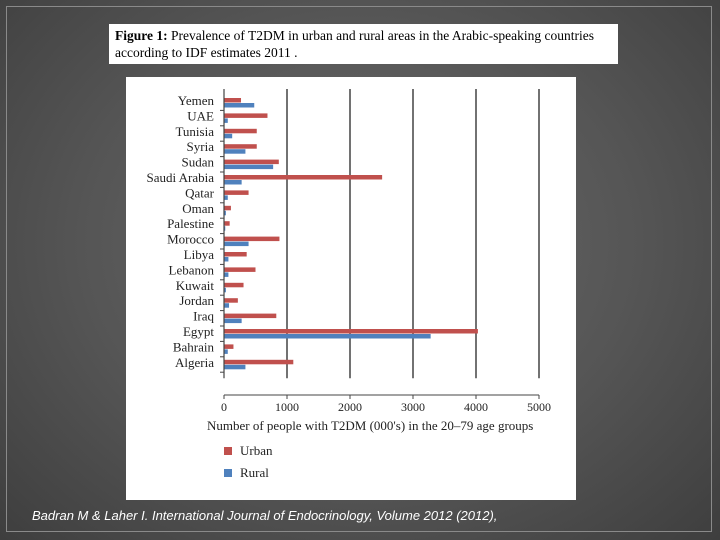  Describe the element at coordinates (194, 362) in the screenshot. I see `category-label: Algeria` at that location.